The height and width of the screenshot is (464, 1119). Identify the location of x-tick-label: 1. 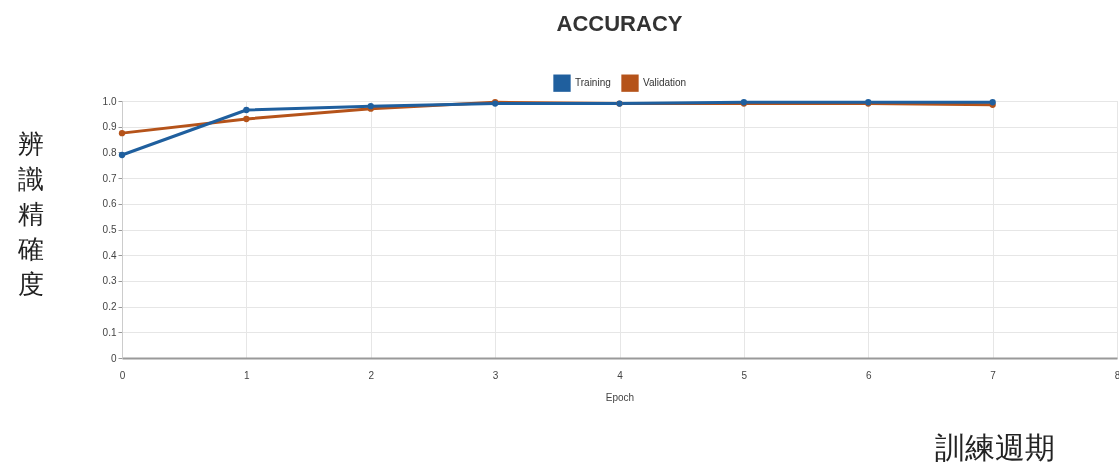
(247, 375).